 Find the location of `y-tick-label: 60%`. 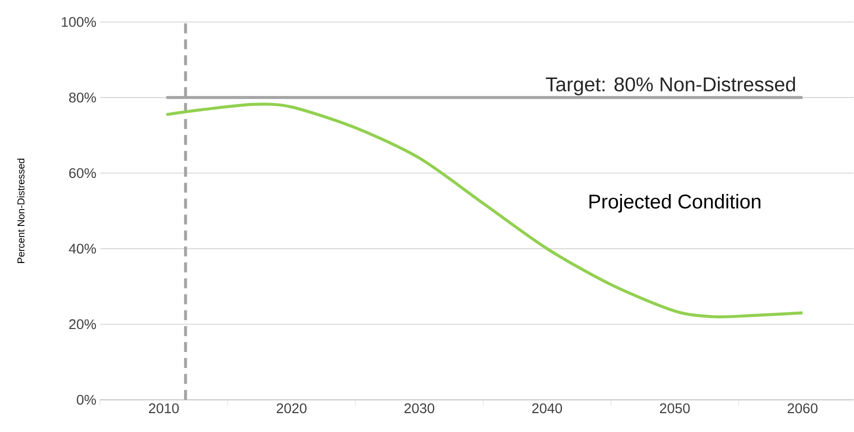

y-tick-label: 60% is located at coordinates (82, 173).